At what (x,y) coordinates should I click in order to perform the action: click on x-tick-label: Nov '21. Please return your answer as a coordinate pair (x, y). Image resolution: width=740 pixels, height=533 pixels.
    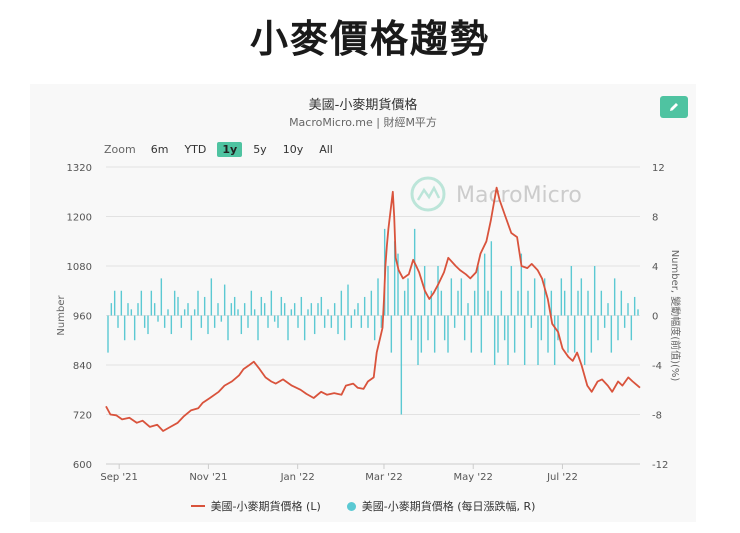
    Looking at the image, I should click on (208, 477).